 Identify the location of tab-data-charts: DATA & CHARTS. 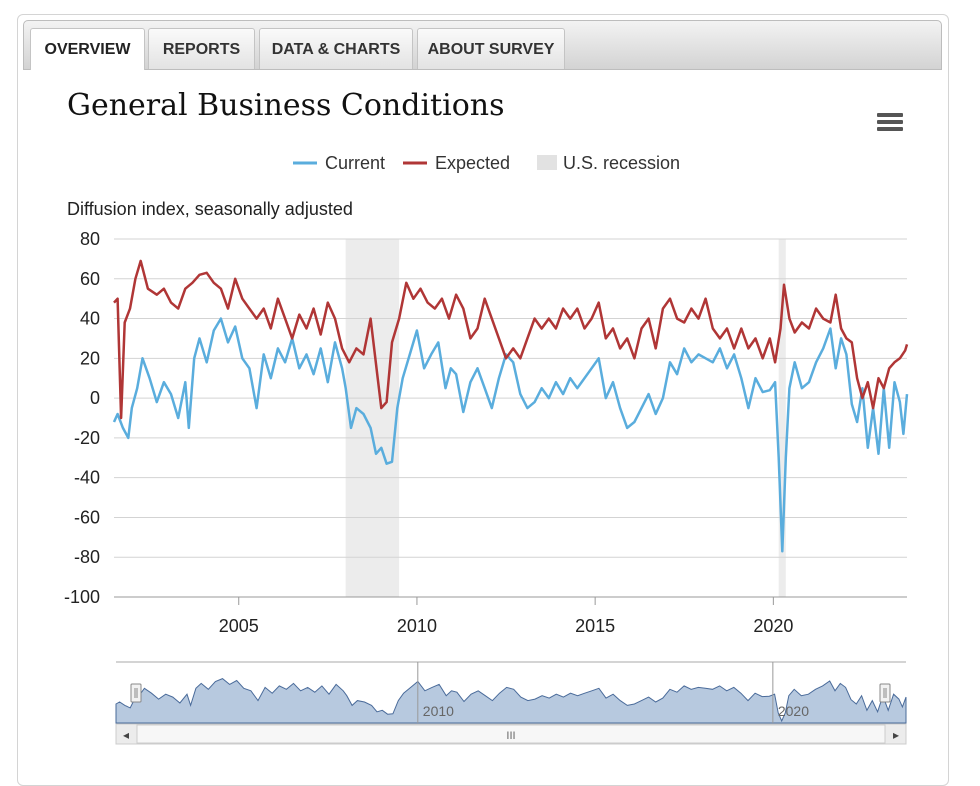
(336, 48).